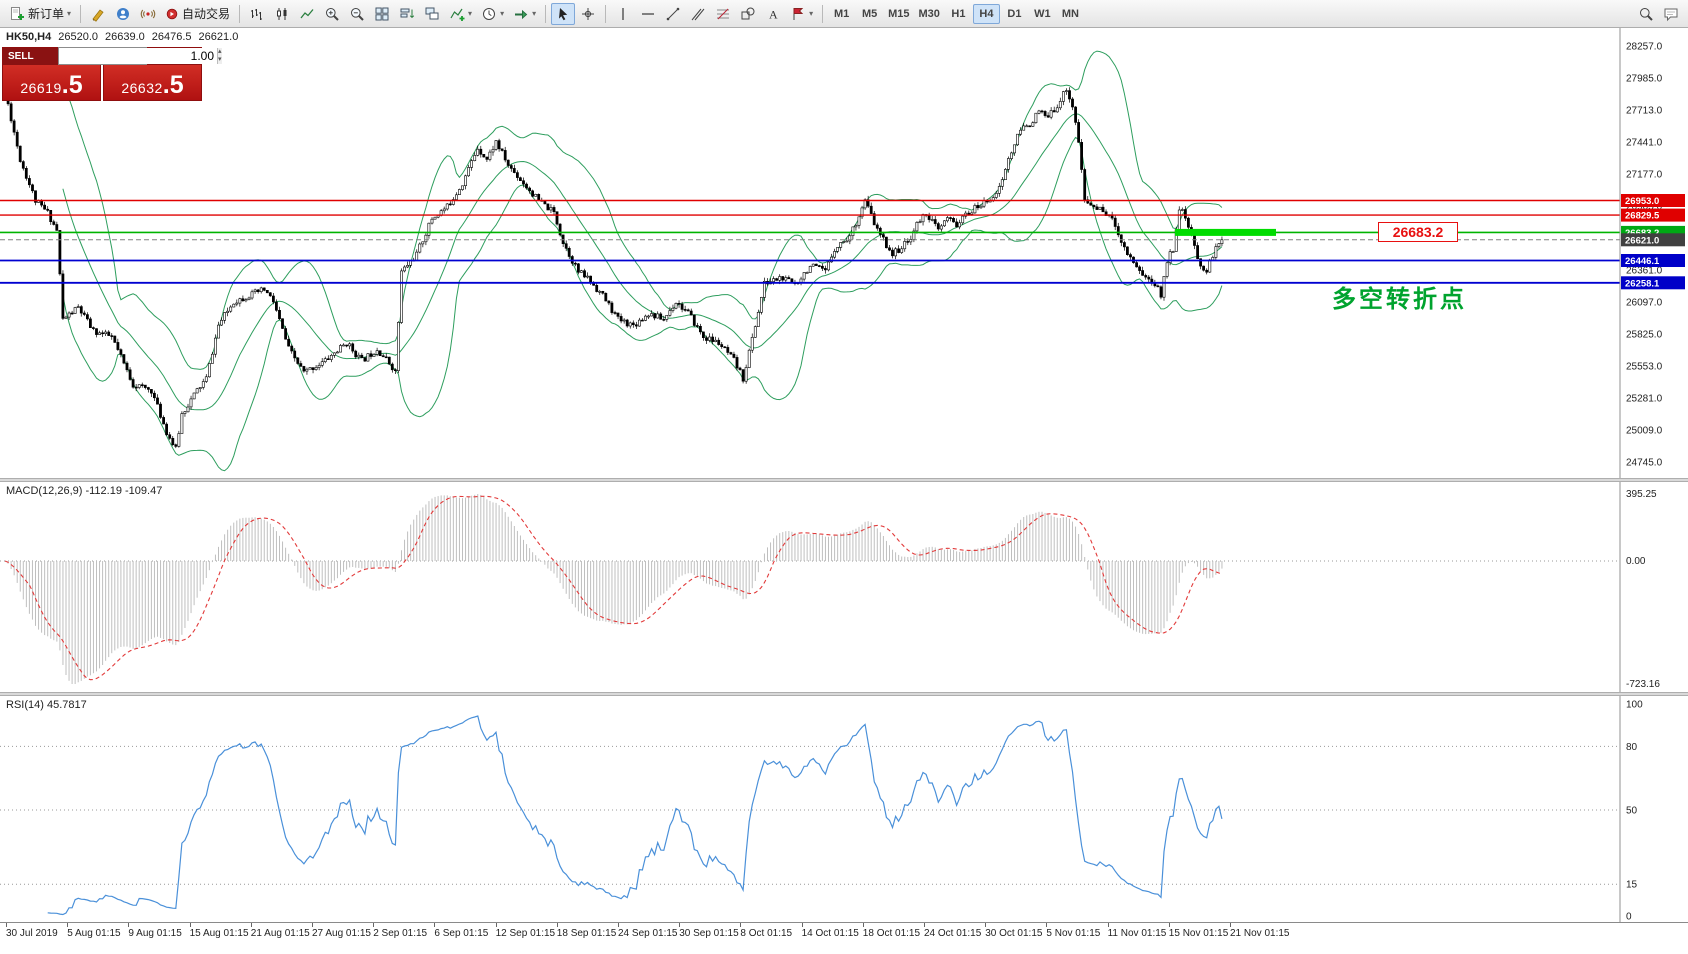 Image resolution: width=1688 pixels, height=954 pixels. I want to click on volume-spinner: ▴▾, so click(140, 56).